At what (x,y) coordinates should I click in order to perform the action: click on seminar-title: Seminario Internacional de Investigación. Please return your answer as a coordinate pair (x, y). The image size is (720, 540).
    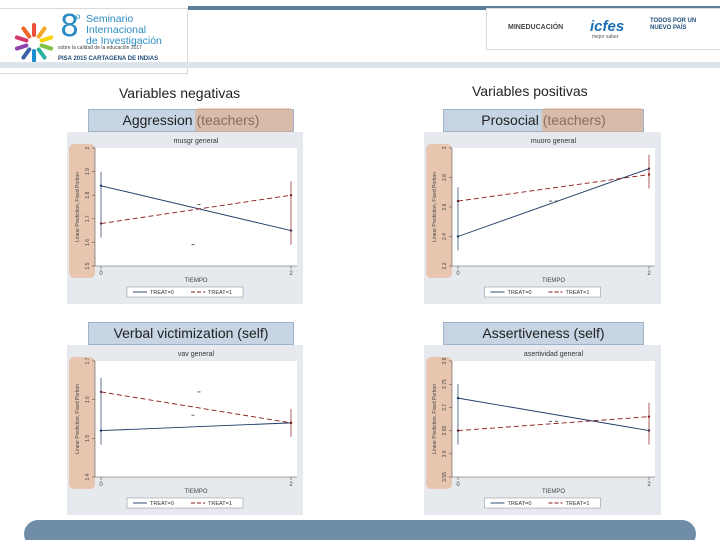
    Looking at the image, I should click on (124, 30).